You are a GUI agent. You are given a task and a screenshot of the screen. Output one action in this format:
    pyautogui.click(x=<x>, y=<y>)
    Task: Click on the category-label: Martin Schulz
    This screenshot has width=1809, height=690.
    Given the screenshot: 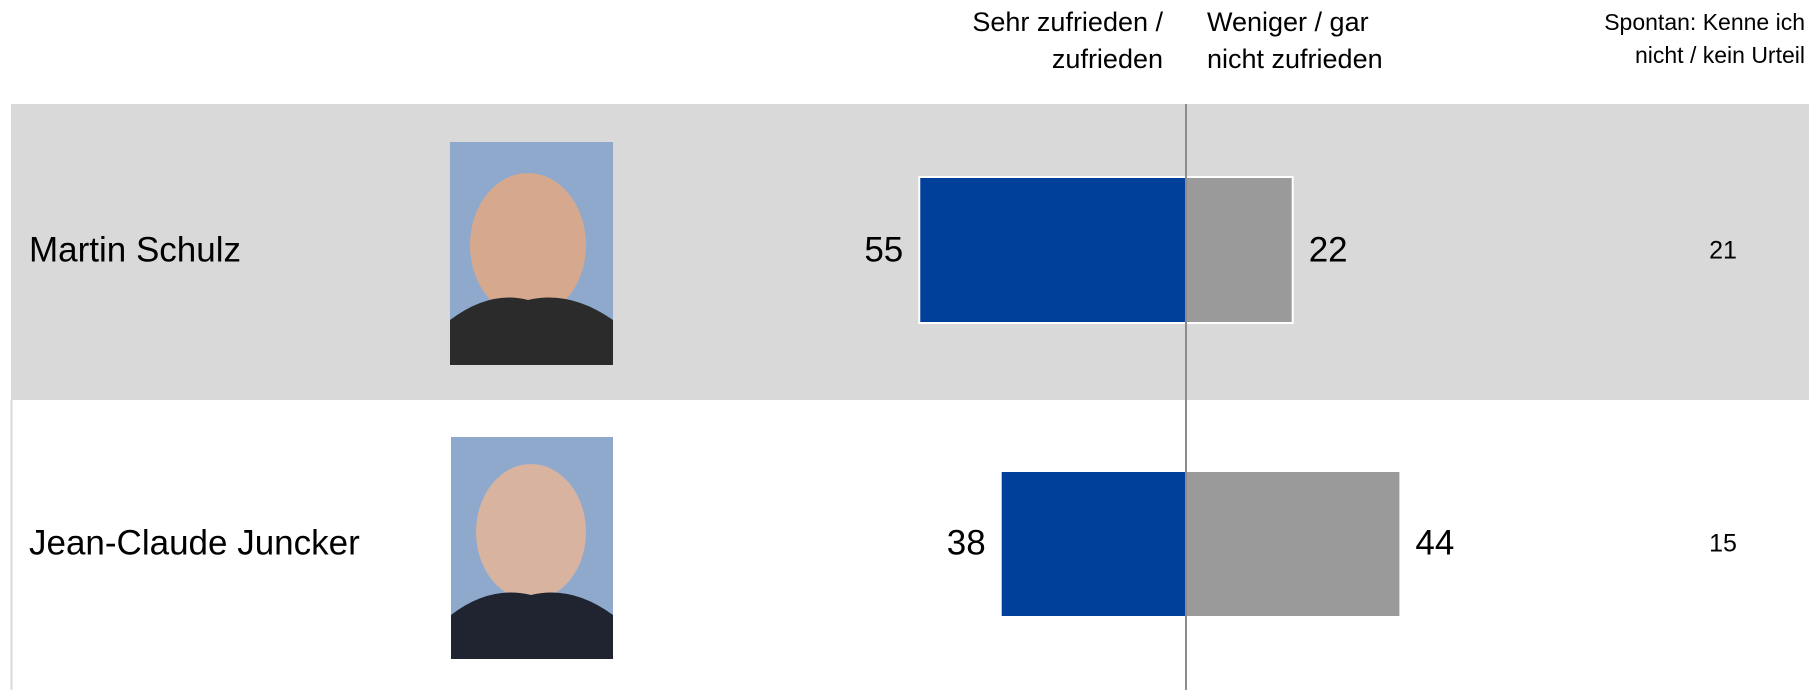 What is the action you would take?
    pyautogui.click(x=135, y=249)
    